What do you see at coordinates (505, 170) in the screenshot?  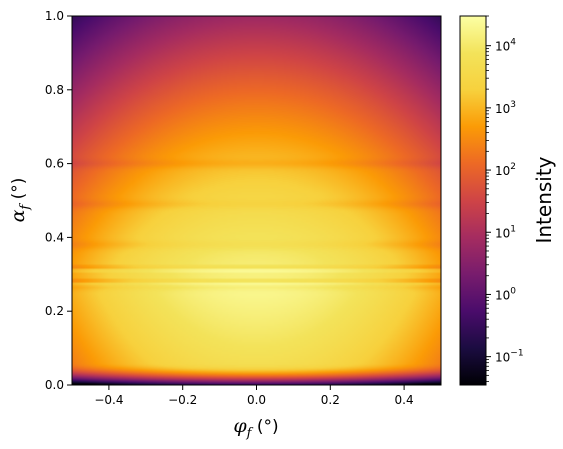 I see `colorbar-tick-label: 10²` at bounding box center [505, 170].